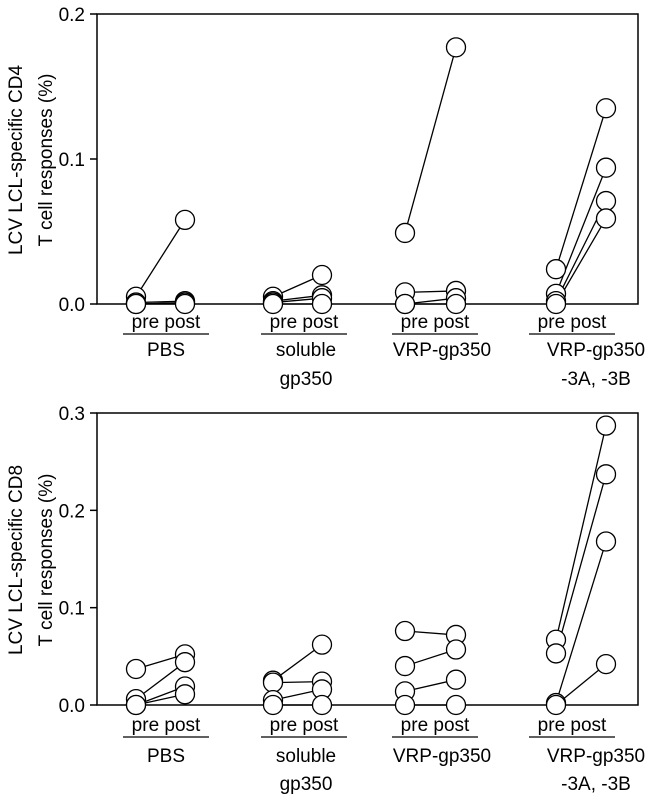 Image resolution: width=662 pixels, height=800 pixels. What do you see at coordinates (72, 414) in the screenshot?
I see `y-tick-label: 0.3` at bounding box center [72, 414].